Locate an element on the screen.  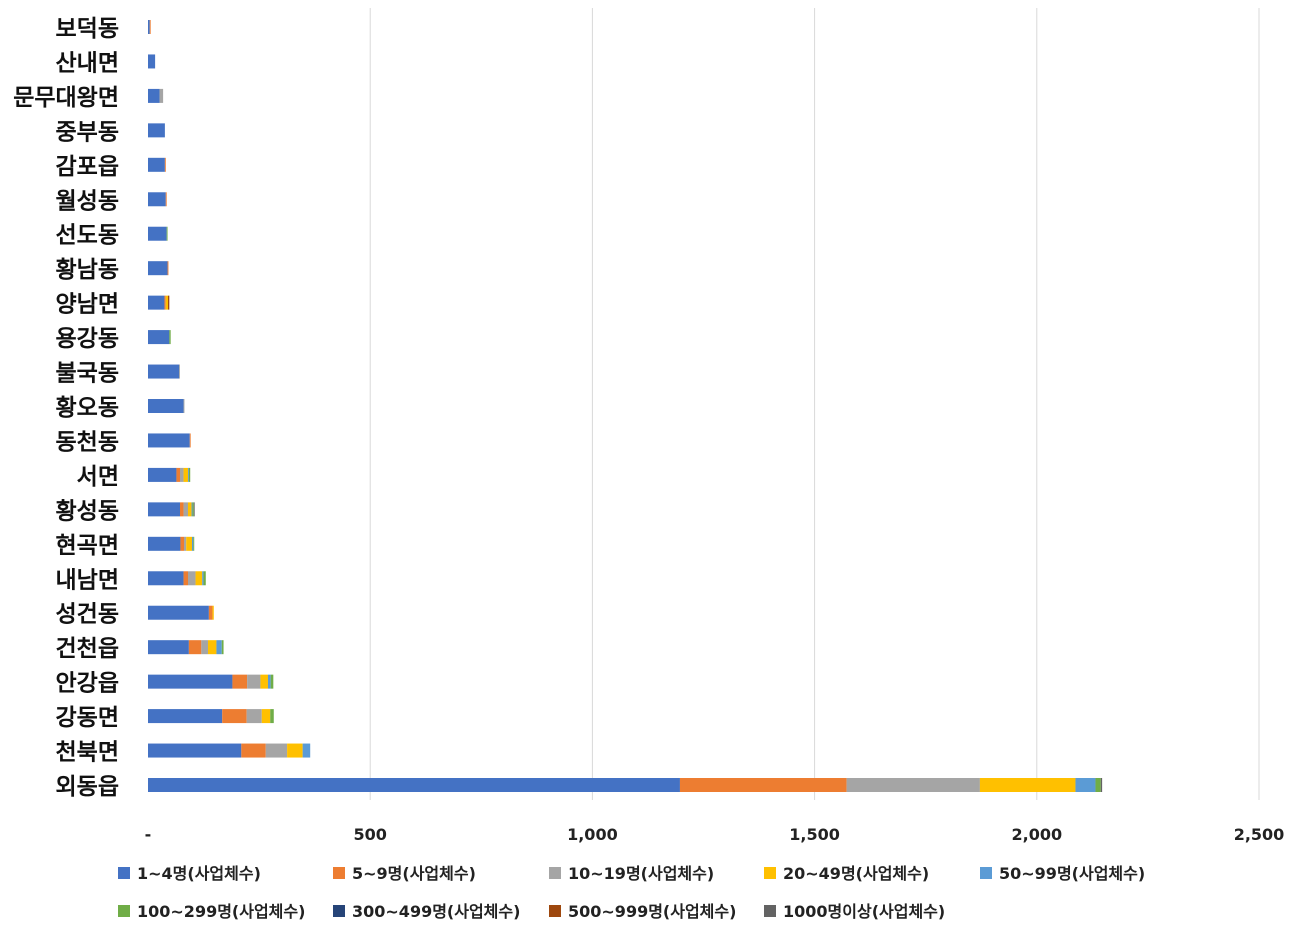
x-tick-label: 1,000 is located at coordinates (592, 834).